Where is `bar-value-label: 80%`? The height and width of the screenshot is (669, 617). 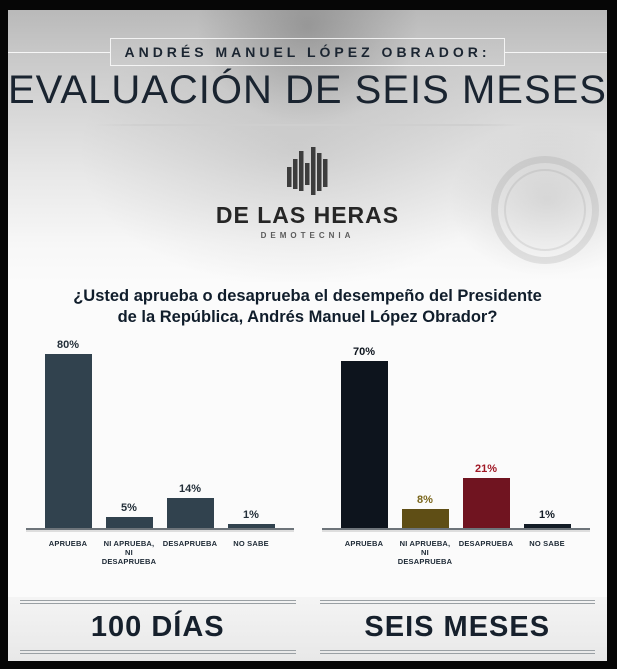 bar-value-label: 80% is located at coordinates (68, 345).